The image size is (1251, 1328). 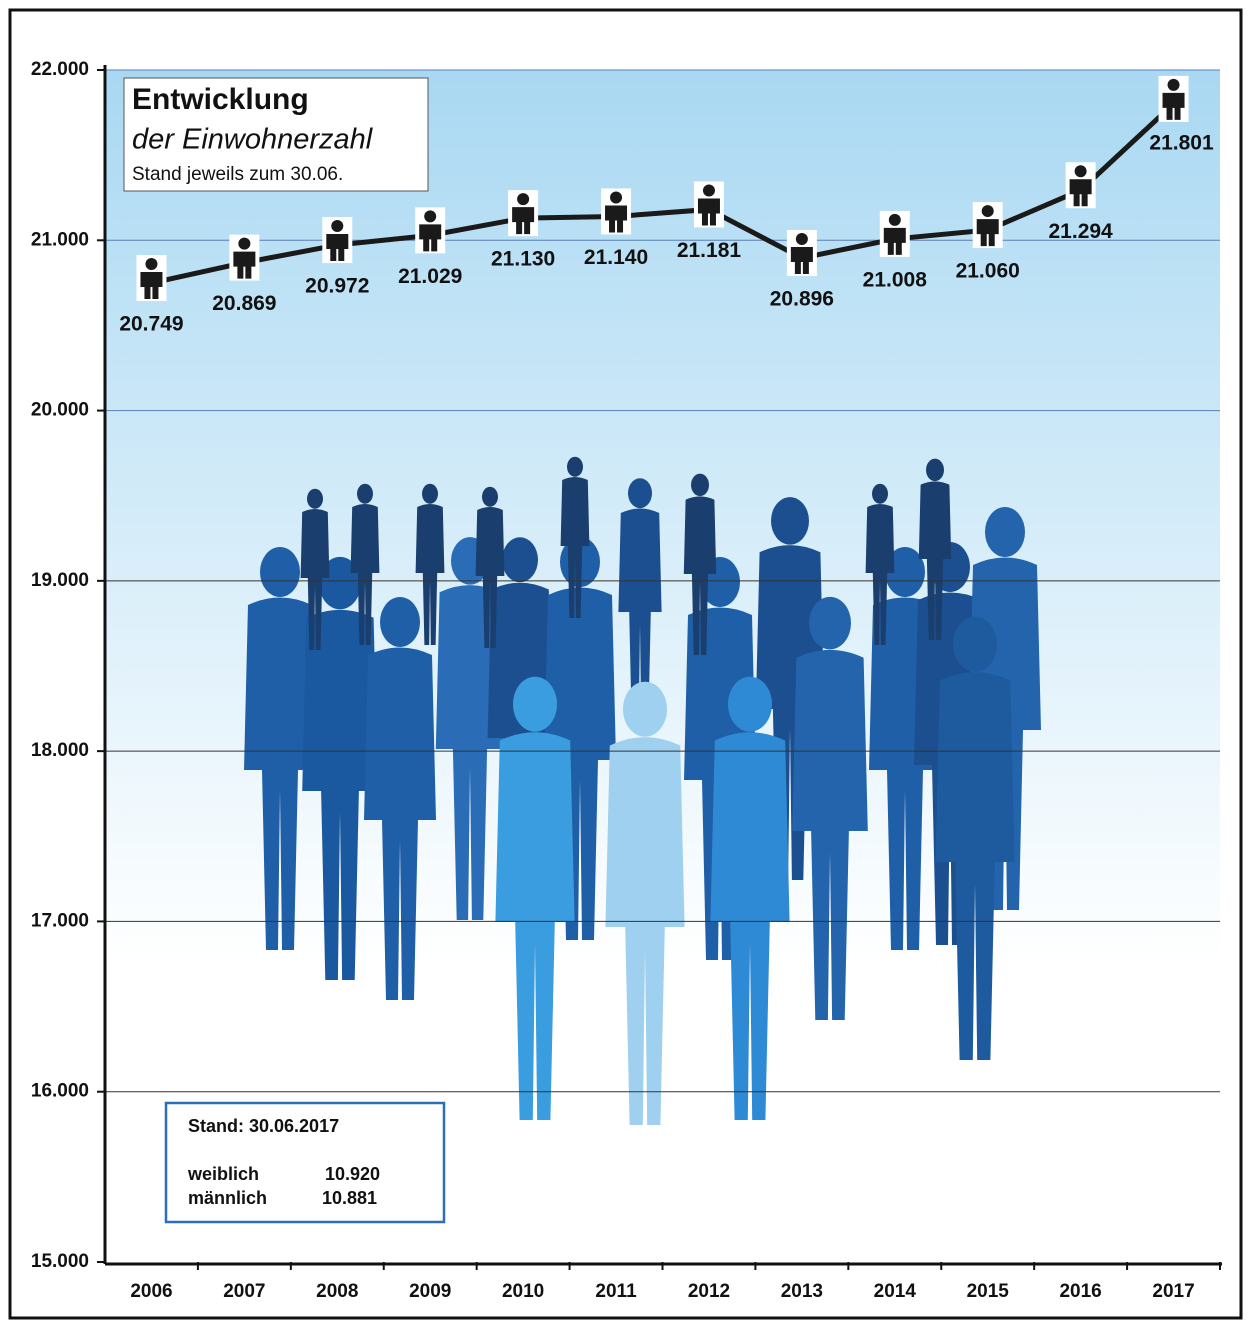 What do you see at coordinates (60, 1091) in the screenshot?
I see `y-tick-label: 16.000` at bounding box center [60, 1091].